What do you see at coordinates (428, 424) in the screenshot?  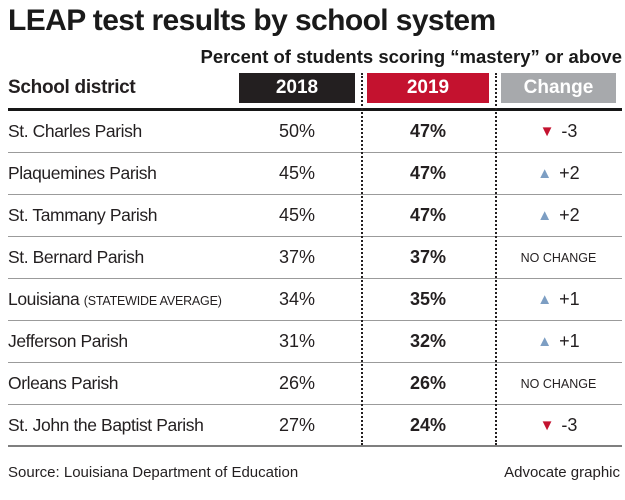 I see `value-2019: 24%` at bounding box center [428, 424].